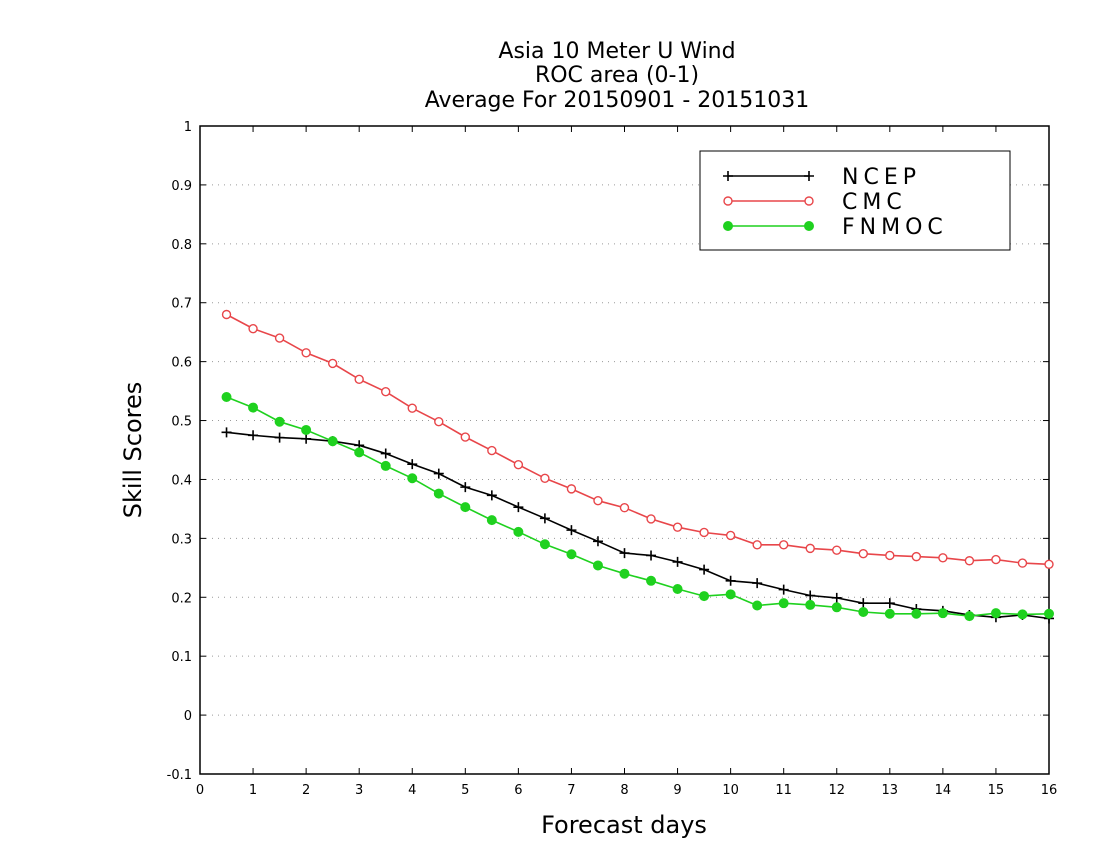 The image size is (1100, 850). Describe the element at coordinates (809, 176) in the screenshot. I see `legend-marker-end-ncep` at that location.